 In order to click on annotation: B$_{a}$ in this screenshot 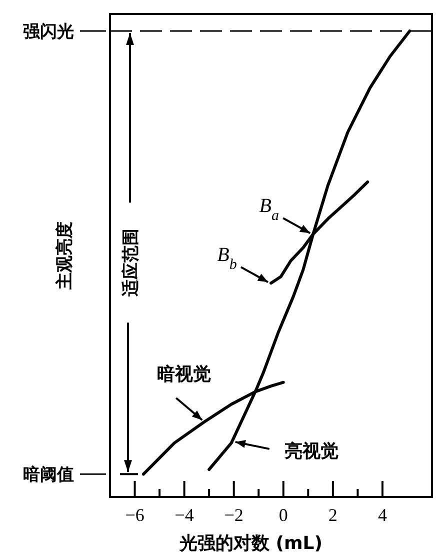, I will do `click(269, 209)`.